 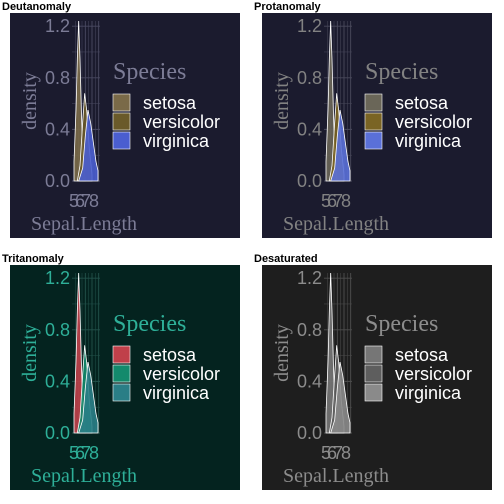 What do you see at coordinates (286, 259) in the screenshot?
I see `panel-title: Desaturated` at bounding box center [286, 259].